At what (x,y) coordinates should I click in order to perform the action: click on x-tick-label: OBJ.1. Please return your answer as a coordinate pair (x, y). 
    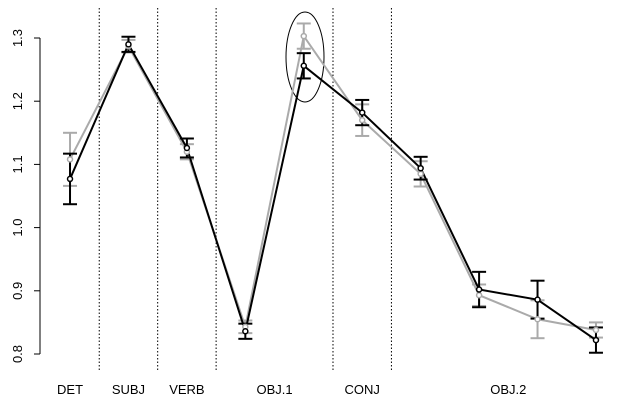
    Looking at the image, I should click on (274, 389).